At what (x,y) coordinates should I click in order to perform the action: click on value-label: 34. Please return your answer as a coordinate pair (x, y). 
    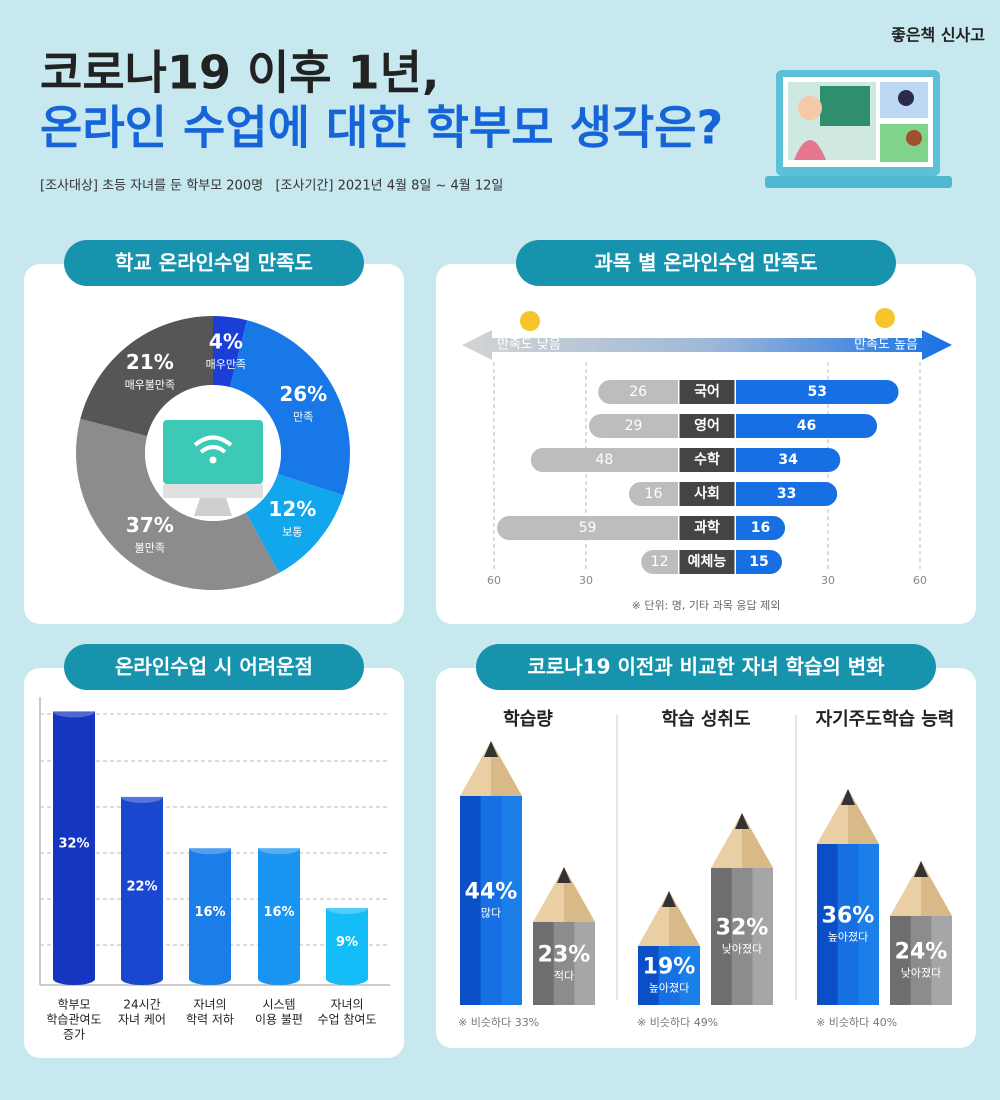
    Looking at the image, I should click on (788, 460).